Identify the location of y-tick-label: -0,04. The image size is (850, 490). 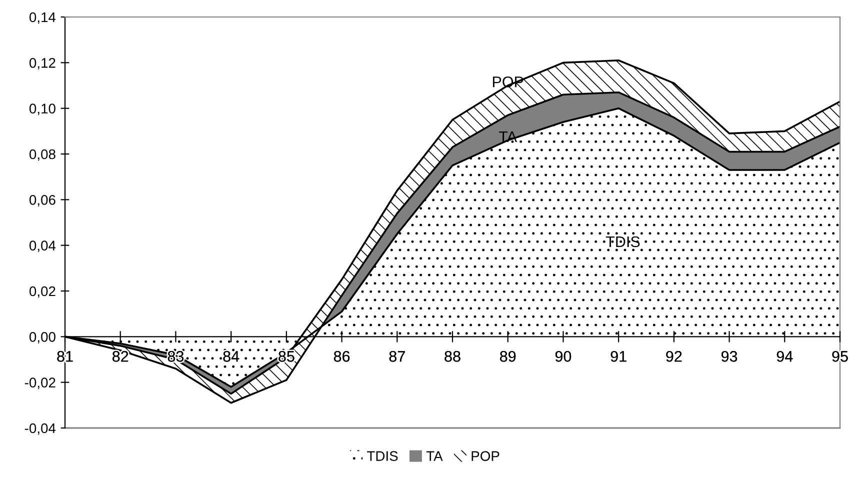
(40, 429).